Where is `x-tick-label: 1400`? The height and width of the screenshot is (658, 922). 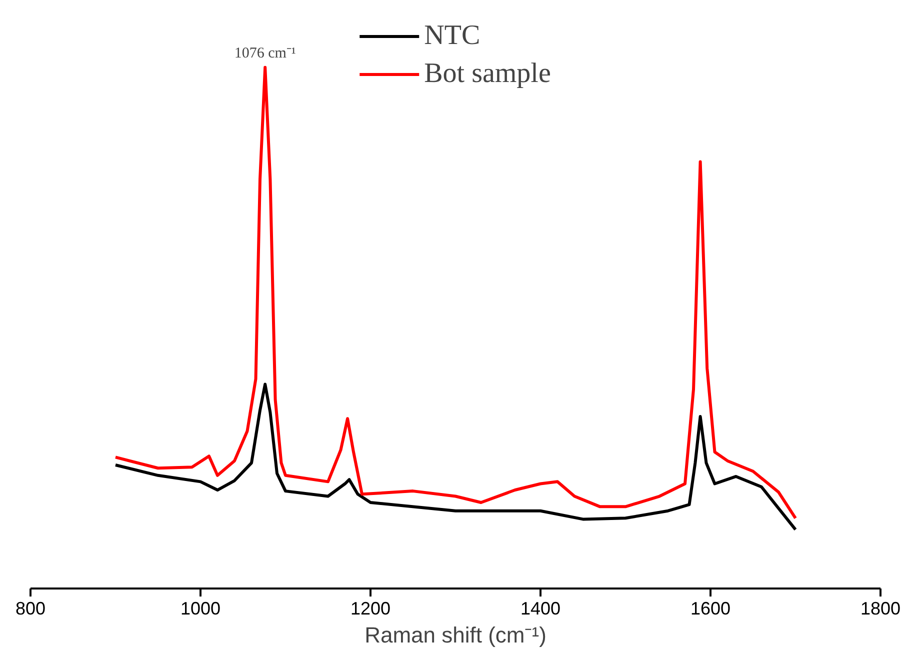 x-tick-label: 1400 is located at coordinates (540, 608).